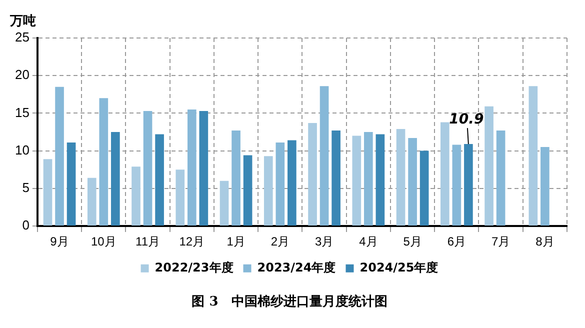  Describe the element at coordinates (290, 302) in the screenshot. I see `text: 图 3 中国棉纱进口量月度统计图` at that location.